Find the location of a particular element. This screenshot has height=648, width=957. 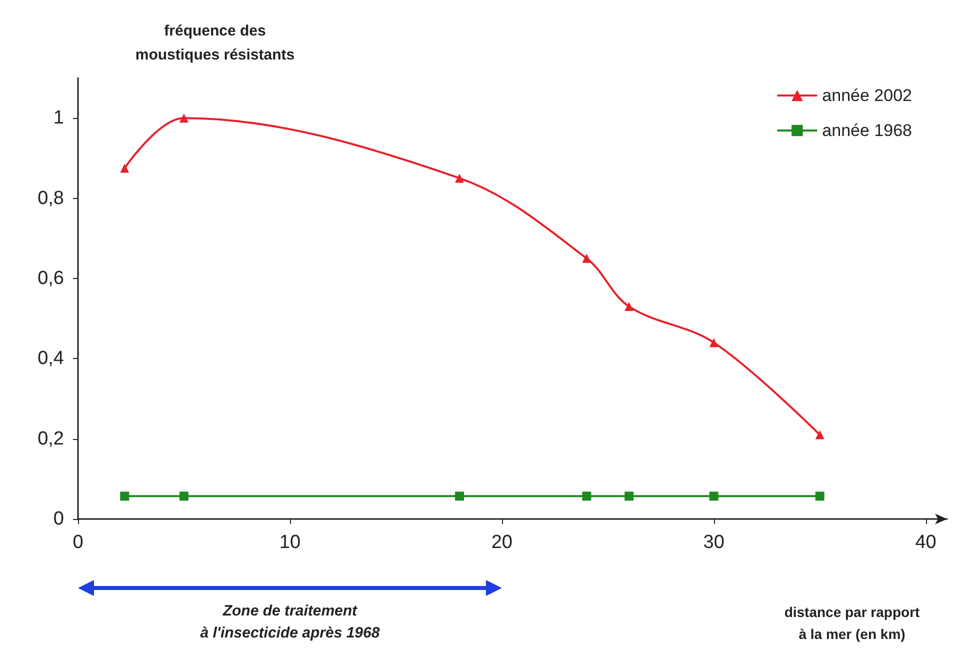

legend-label: année 1968 is located at coordinates (867, 130).